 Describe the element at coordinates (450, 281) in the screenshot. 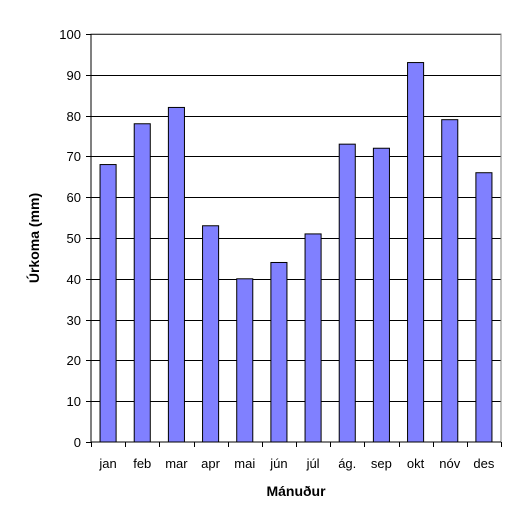

I see `bar-nóv` at that location.